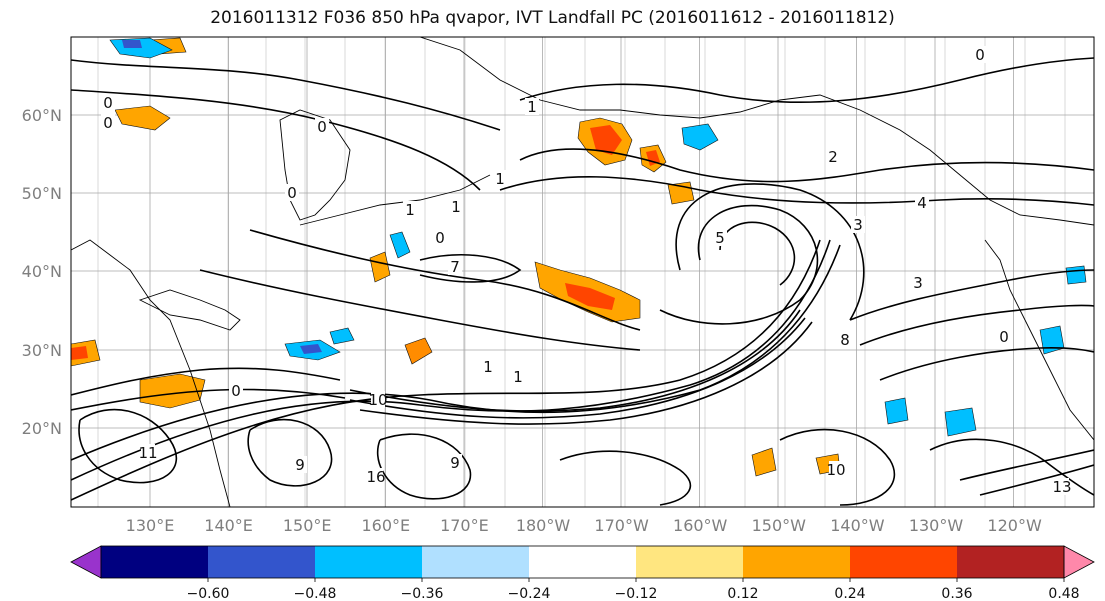 The image size is (1105, 601). I want to click on colorbar-frame, so click(582, 562).